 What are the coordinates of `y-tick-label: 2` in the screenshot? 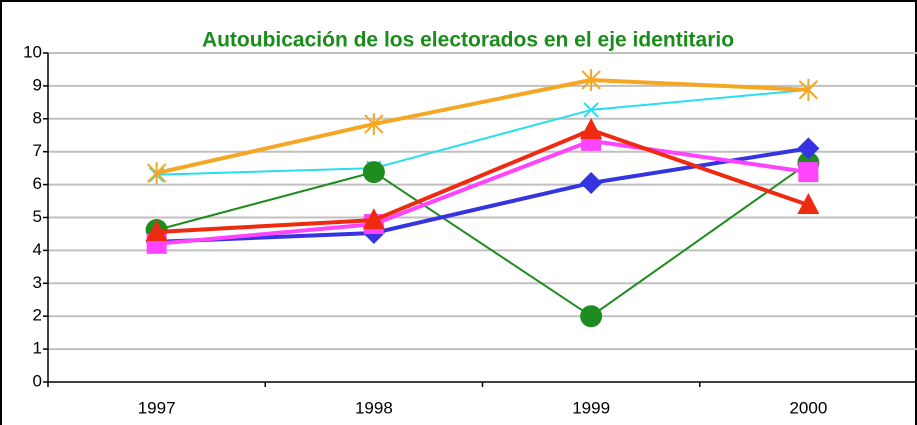 It's located at (37, 315).